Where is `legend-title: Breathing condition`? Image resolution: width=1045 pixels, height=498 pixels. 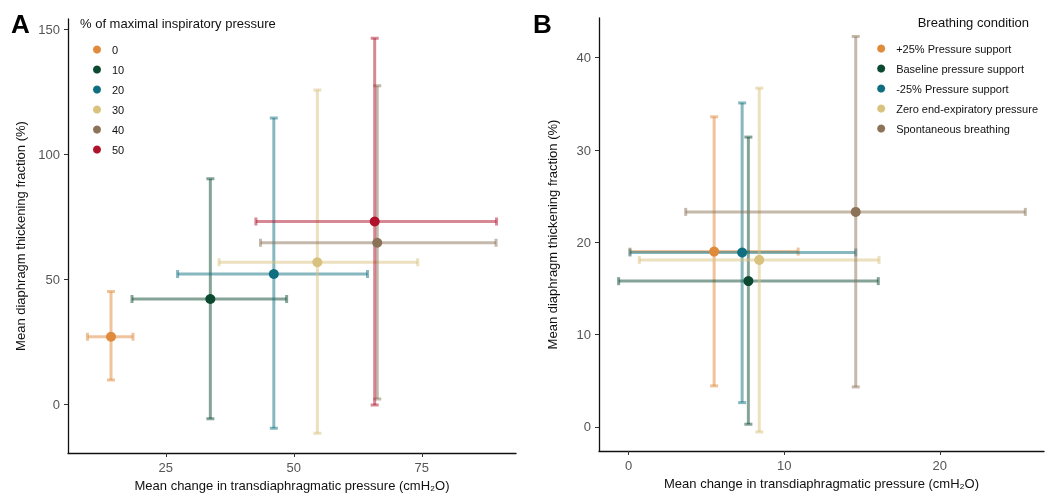 legend-title: Breathing condition is located at coordinates (973, 22).